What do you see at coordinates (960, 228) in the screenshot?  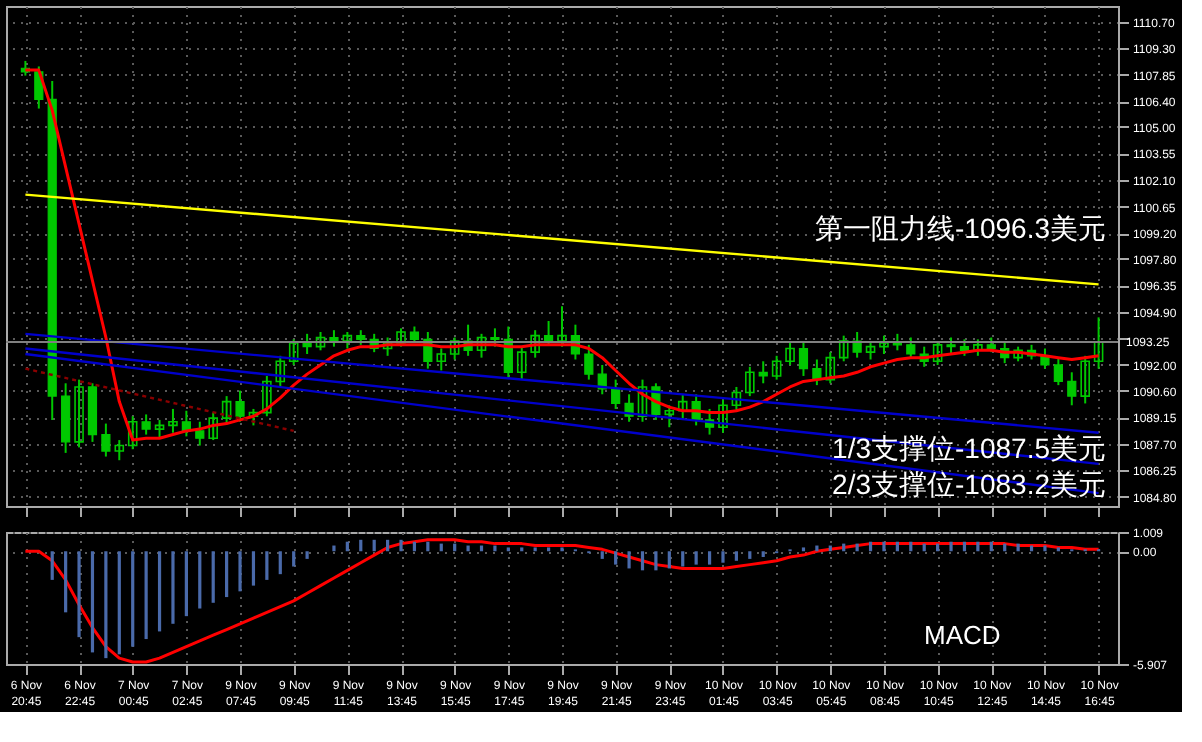 I see `annotation: 第一阻力线-1096.3美元` at bounding box center [960, 228].